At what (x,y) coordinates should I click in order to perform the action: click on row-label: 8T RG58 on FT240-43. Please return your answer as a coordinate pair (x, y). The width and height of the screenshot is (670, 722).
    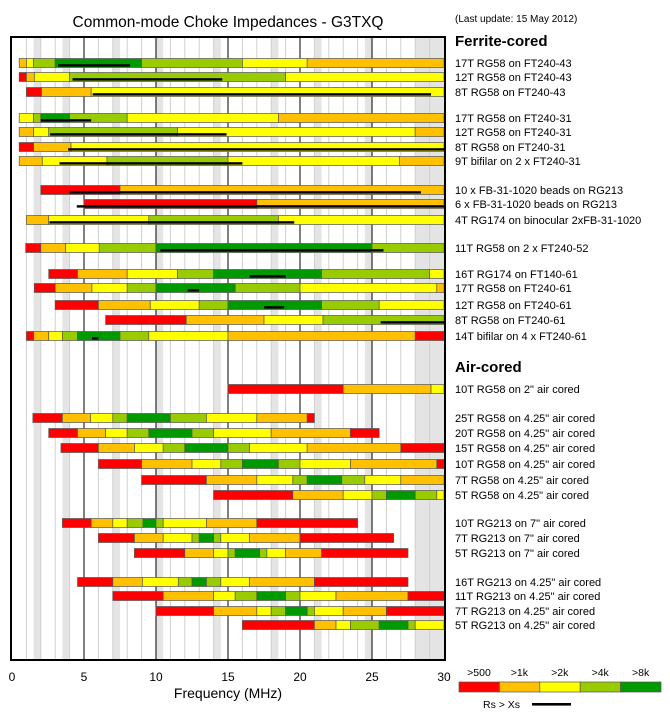
    Looking at the image, I should click on (510, 93).